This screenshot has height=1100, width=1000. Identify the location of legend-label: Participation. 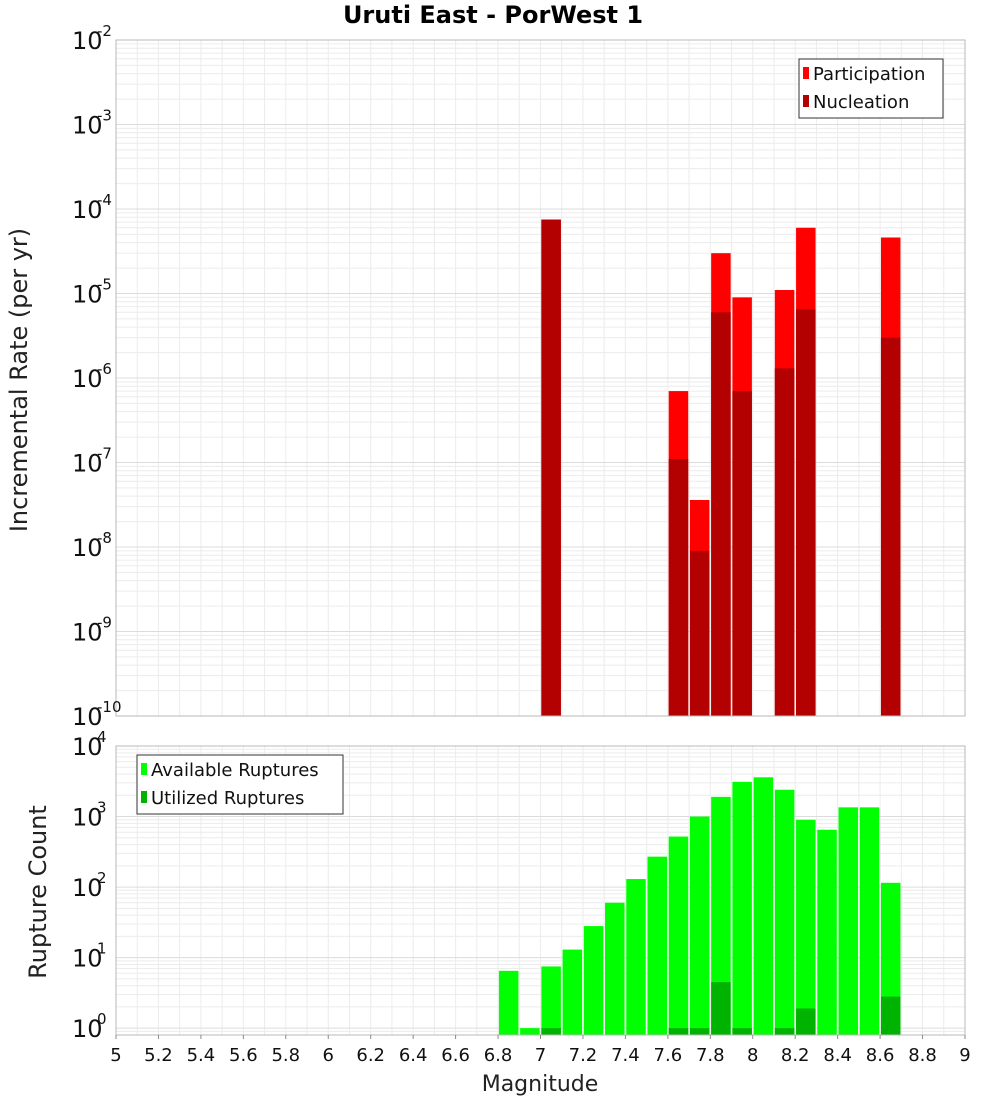
(869, 74).